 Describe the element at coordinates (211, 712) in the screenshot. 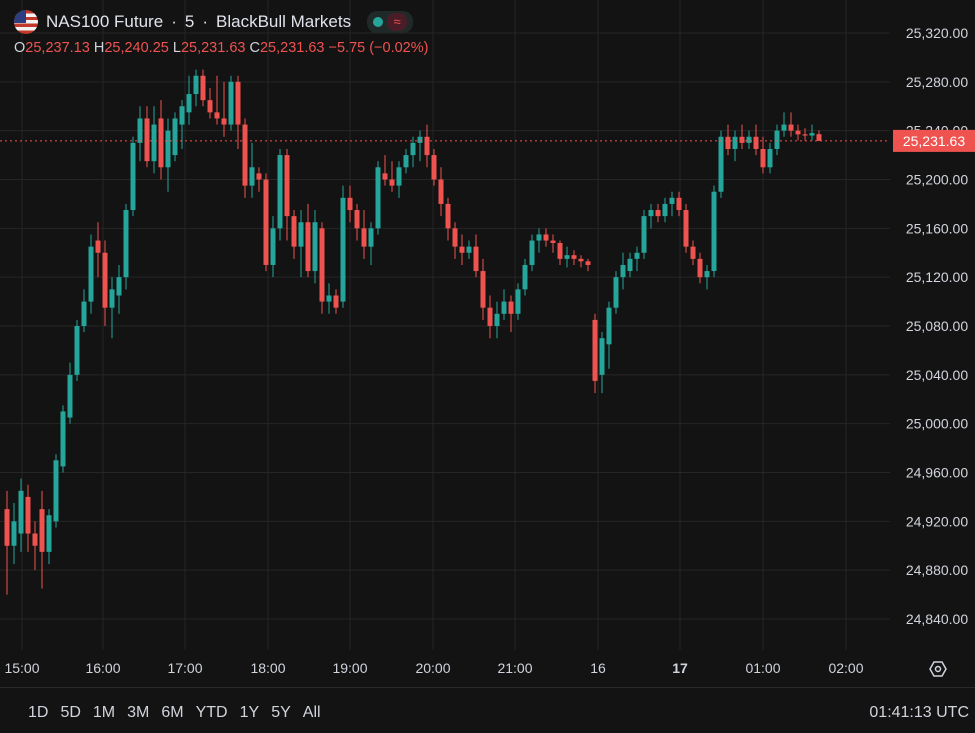

I see `range-button-ytd: YTD` at that location.